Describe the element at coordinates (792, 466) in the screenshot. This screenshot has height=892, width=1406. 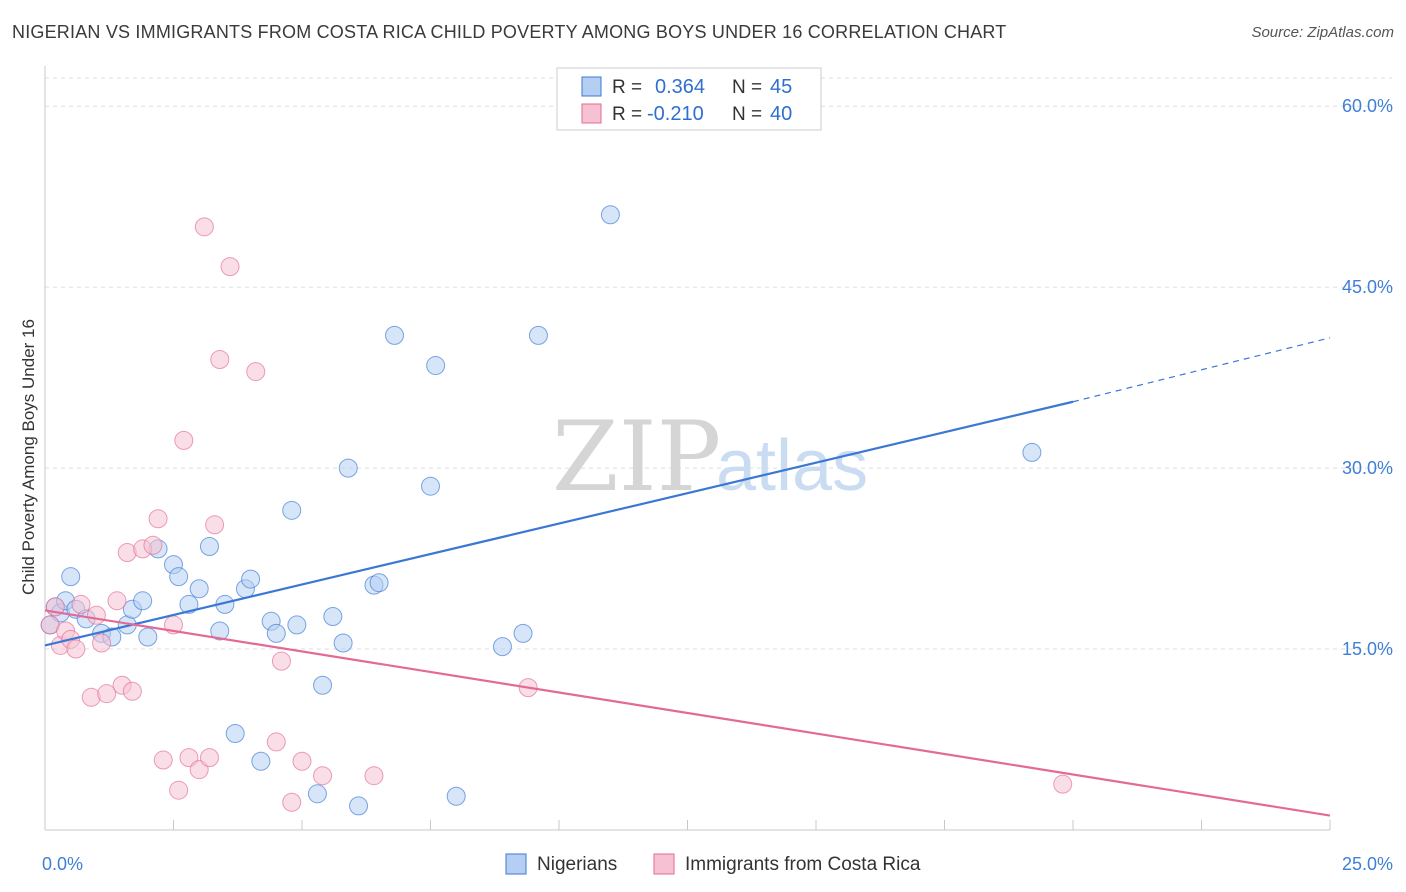
I see `watermark-atlas: atlas` at that location.